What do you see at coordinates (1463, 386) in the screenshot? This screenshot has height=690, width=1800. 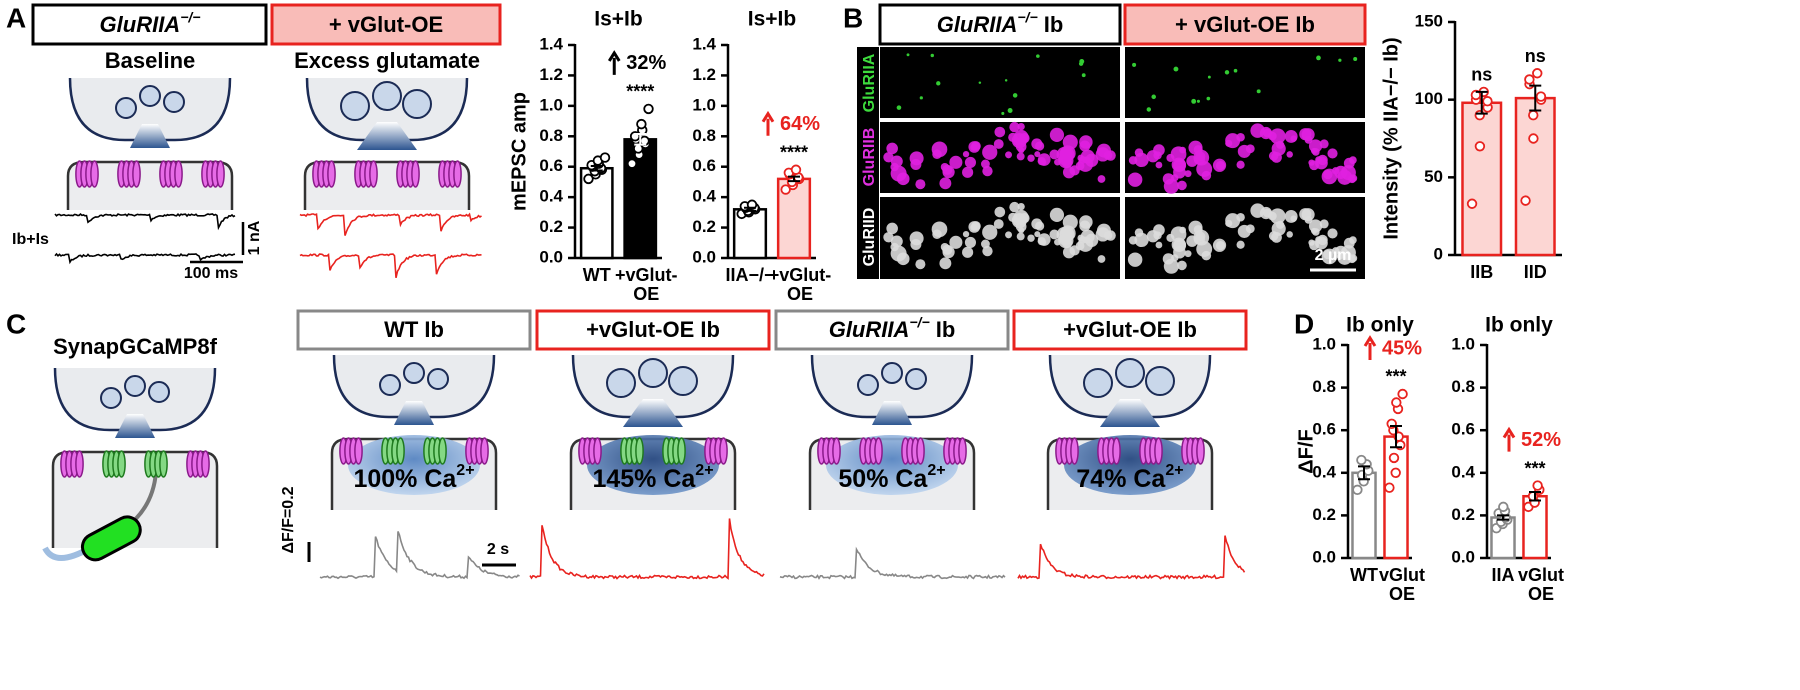 I see `y-tick-label: 0.8` at bounding box center [1463, 386].